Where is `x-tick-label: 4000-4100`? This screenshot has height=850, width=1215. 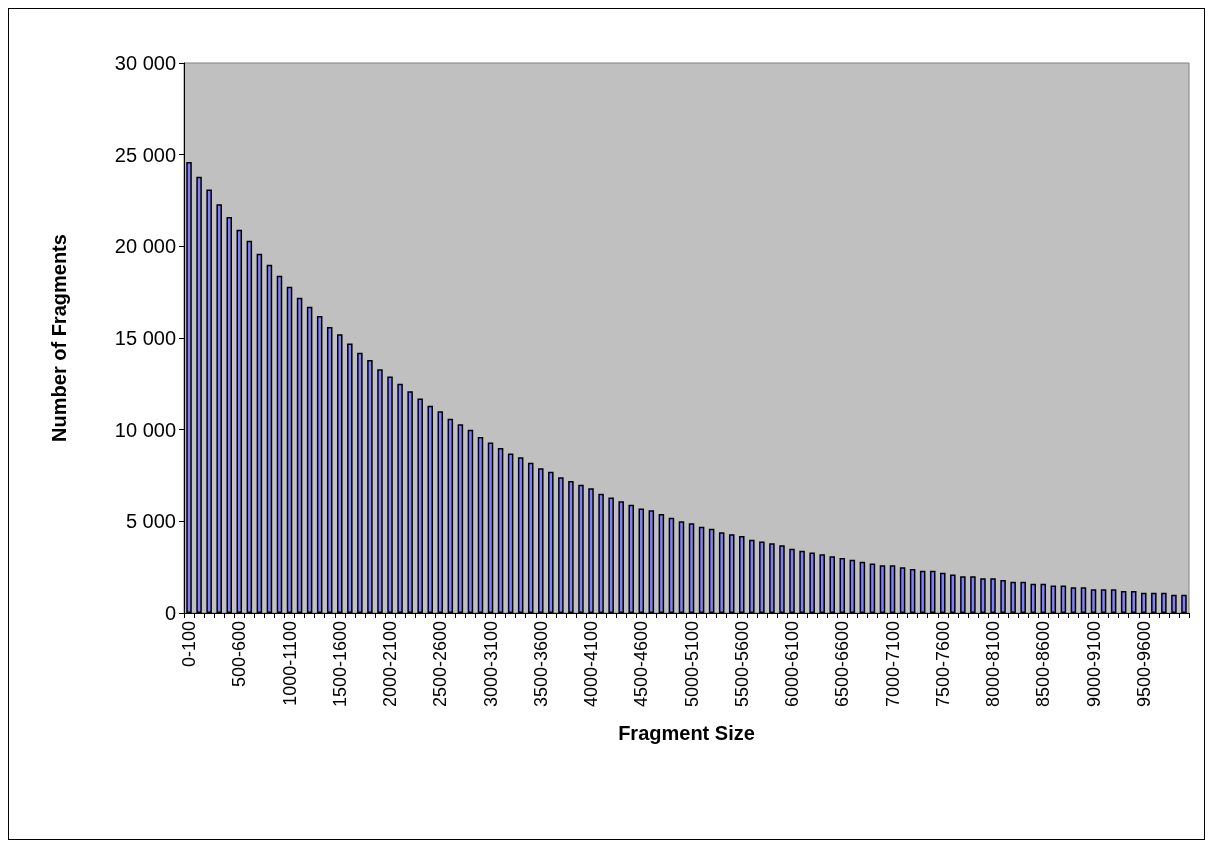 x-tick-label: 4000-4100 is located at coordinates (591, 664).